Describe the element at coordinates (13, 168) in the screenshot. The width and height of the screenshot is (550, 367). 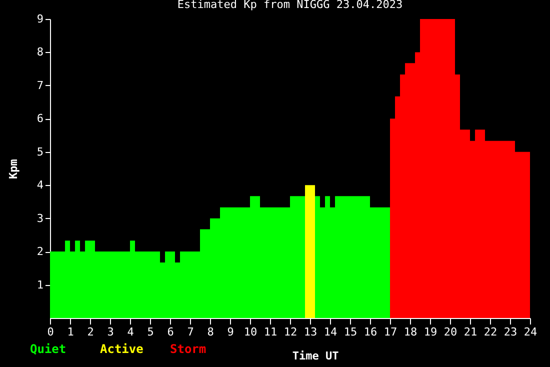
I see `y-axis-title: Kpm` at that location.